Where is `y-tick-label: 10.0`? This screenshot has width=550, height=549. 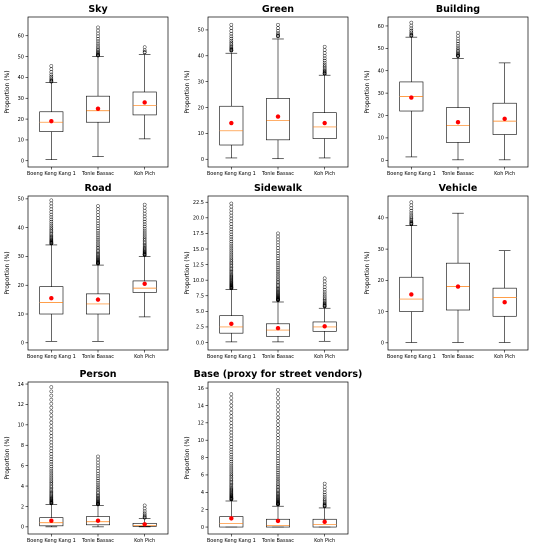 y-tick-label: 10.0 is located at coordinates (198, 281).